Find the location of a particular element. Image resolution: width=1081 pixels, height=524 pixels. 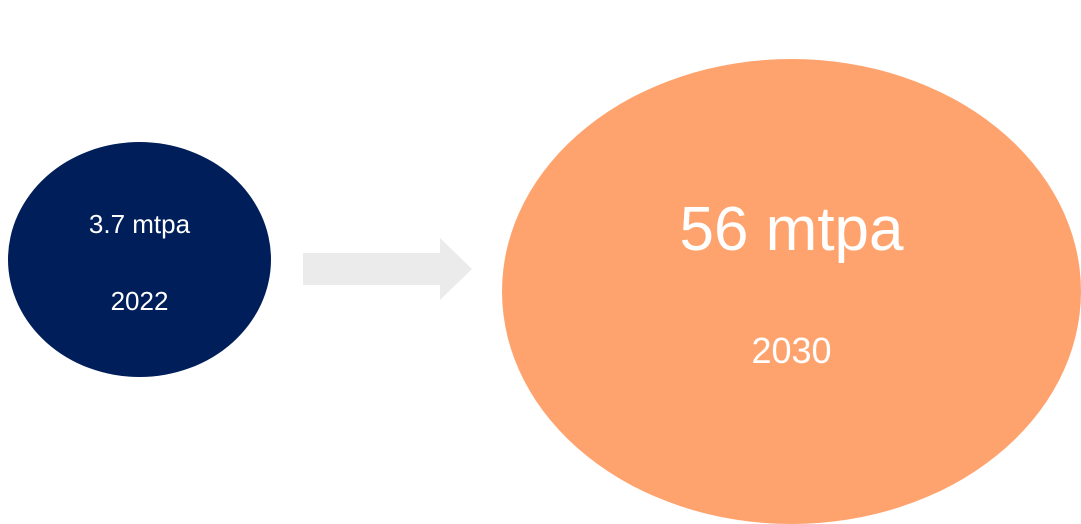

bubble-2030-year: 2030 is located at coordinates (791, 350).